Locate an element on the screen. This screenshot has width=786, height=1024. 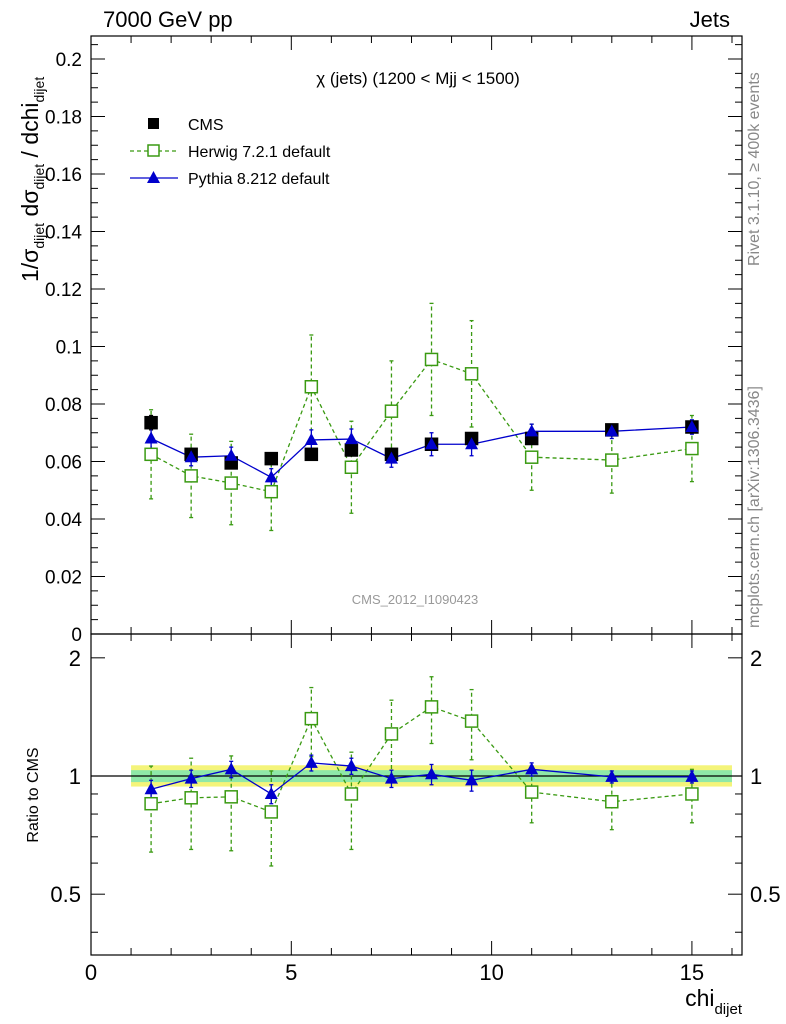
legend-marker-herwig is located at coordinates (153, 150).